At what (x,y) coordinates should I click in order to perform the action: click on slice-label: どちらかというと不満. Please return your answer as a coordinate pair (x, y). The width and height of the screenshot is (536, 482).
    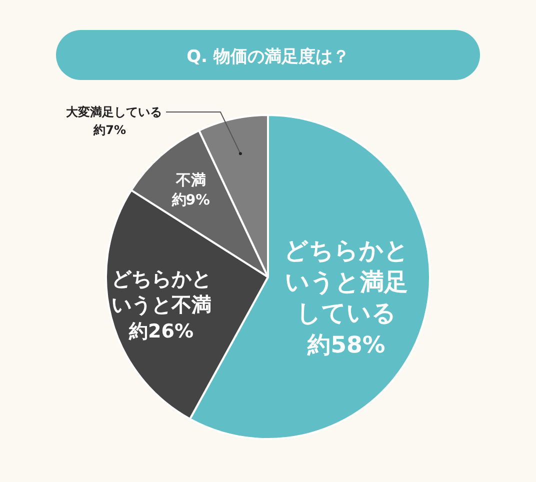
    Looking at the image, I should click on (161, 291).